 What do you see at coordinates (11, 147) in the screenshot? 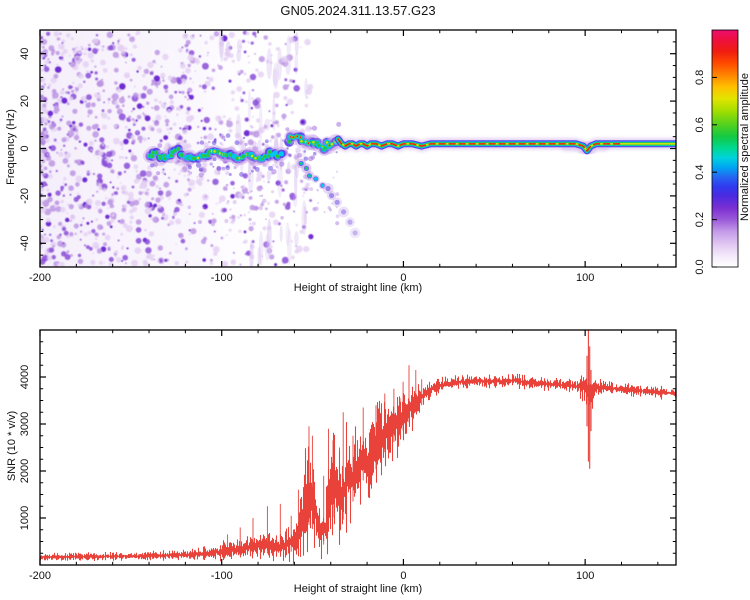
I see `spectrogram-yaxis-label: Frequency (Hz)` at bounding box center [11, 147].